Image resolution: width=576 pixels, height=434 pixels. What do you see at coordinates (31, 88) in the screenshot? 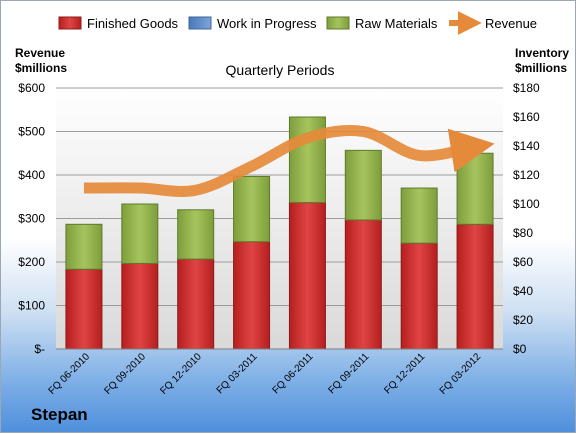
I see `left-tick-label: $600` at bounding box center [31, 88].